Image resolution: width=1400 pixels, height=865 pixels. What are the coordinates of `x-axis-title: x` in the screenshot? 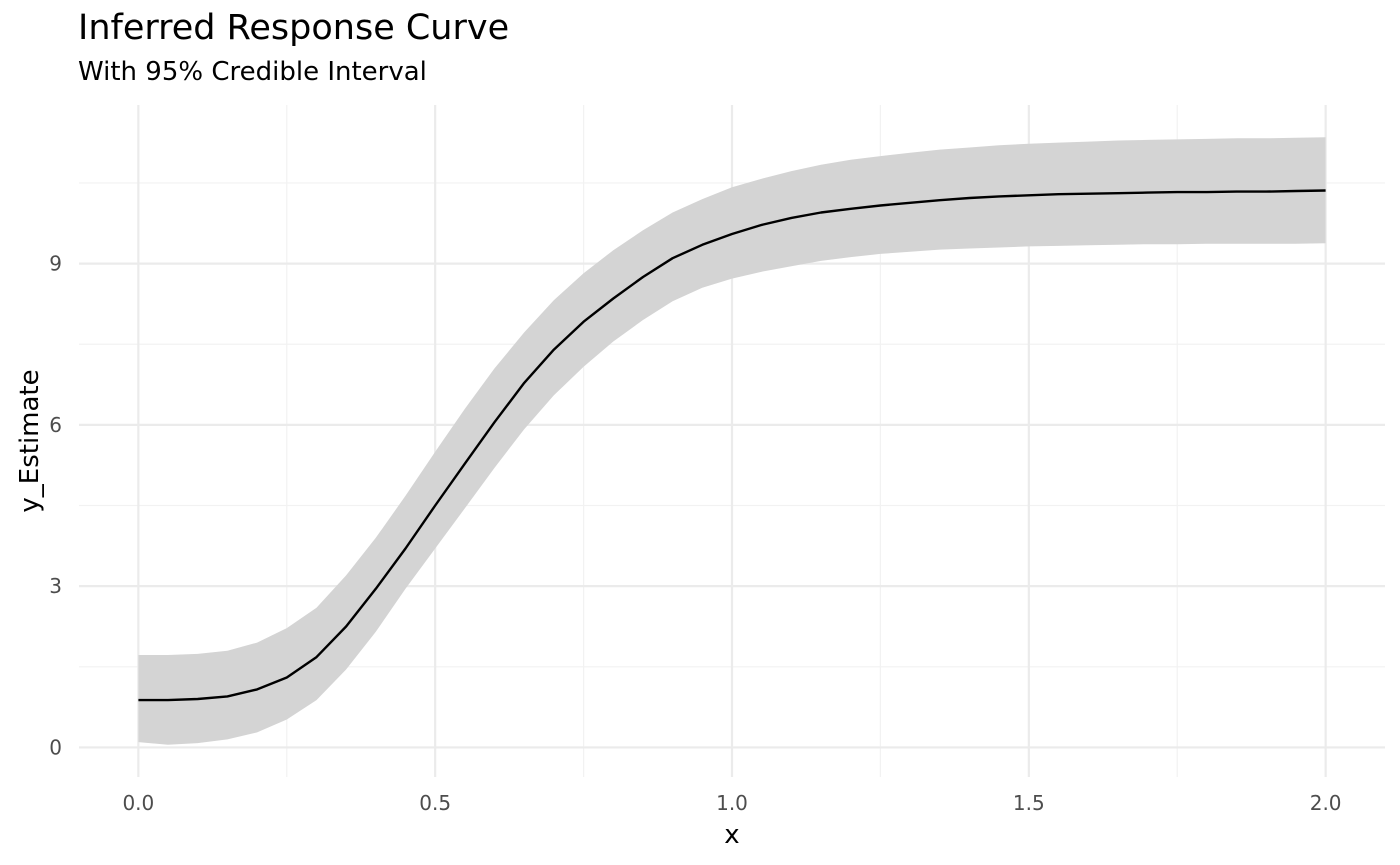 It's located at (731, 835).